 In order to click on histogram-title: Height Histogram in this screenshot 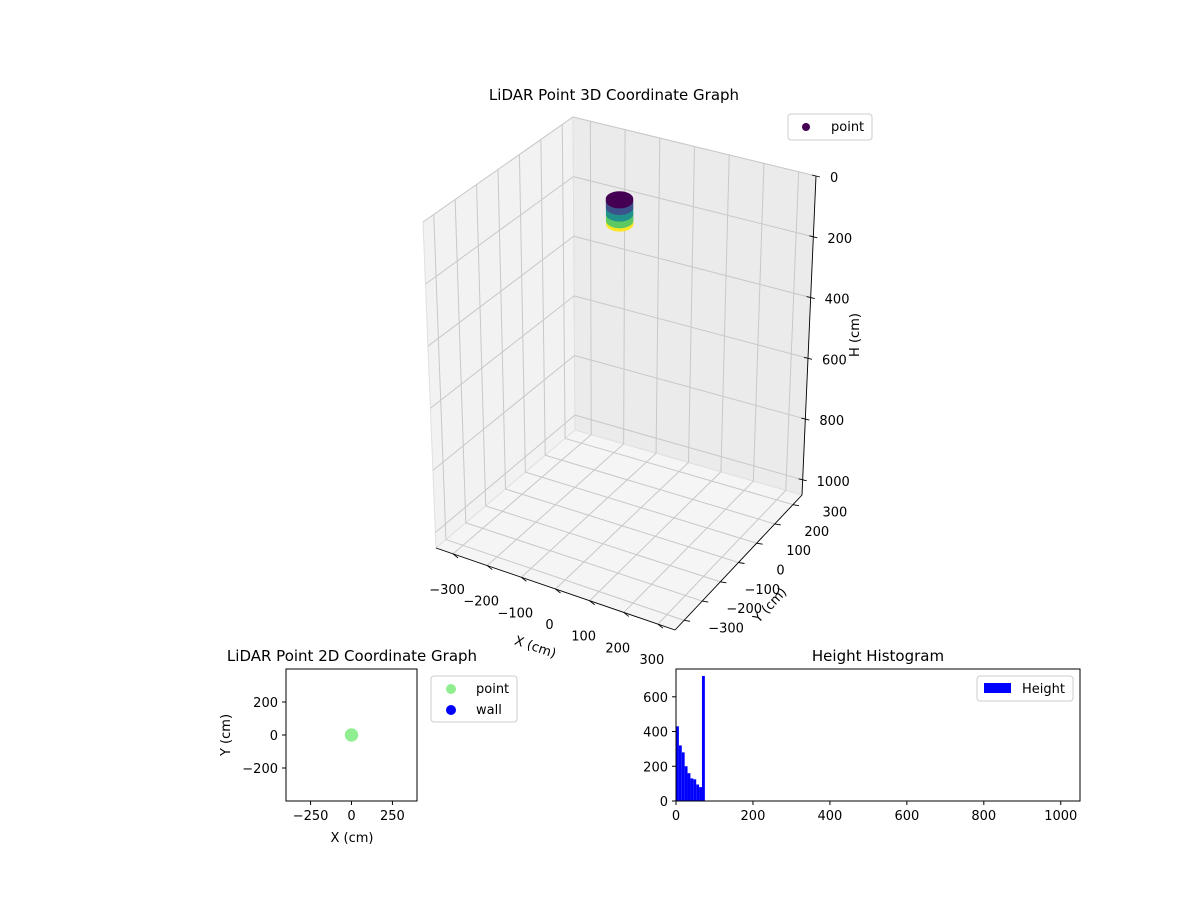, I will do `click(878, 656)`.